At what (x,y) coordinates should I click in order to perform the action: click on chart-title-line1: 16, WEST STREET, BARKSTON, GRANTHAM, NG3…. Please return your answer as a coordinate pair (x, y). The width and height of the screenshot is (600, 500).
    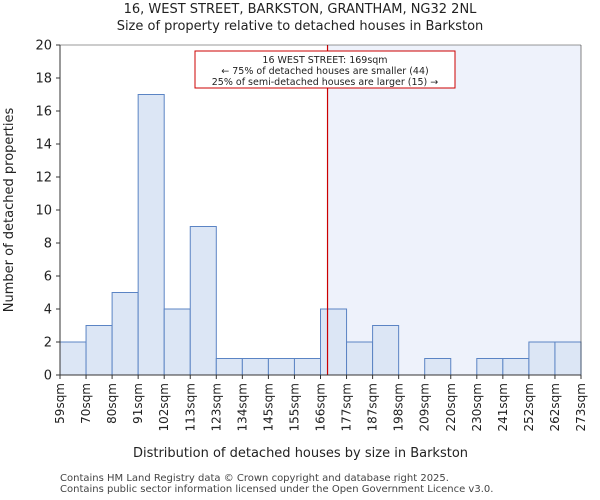
    Looking at the image, I should click on (300, 9).